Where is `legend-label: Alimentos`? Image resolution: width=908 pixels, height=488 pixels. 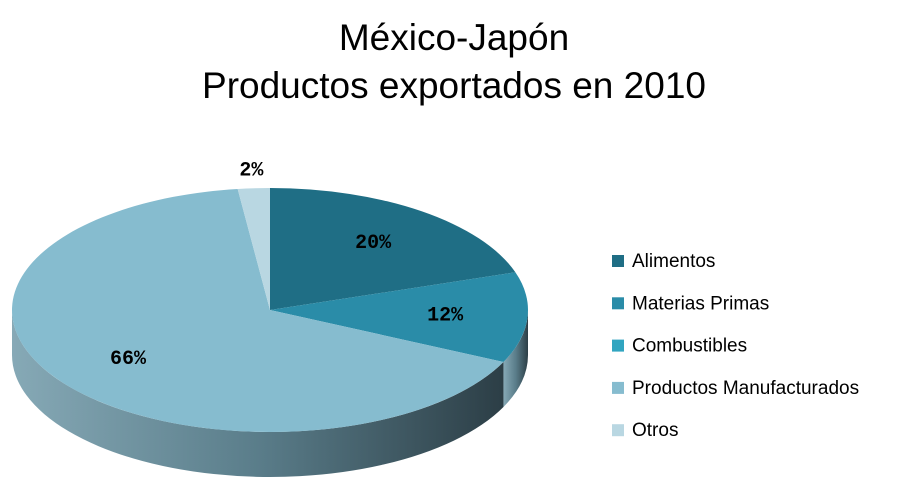
legend-label: Alimentos is located at coordinates (673, 261).